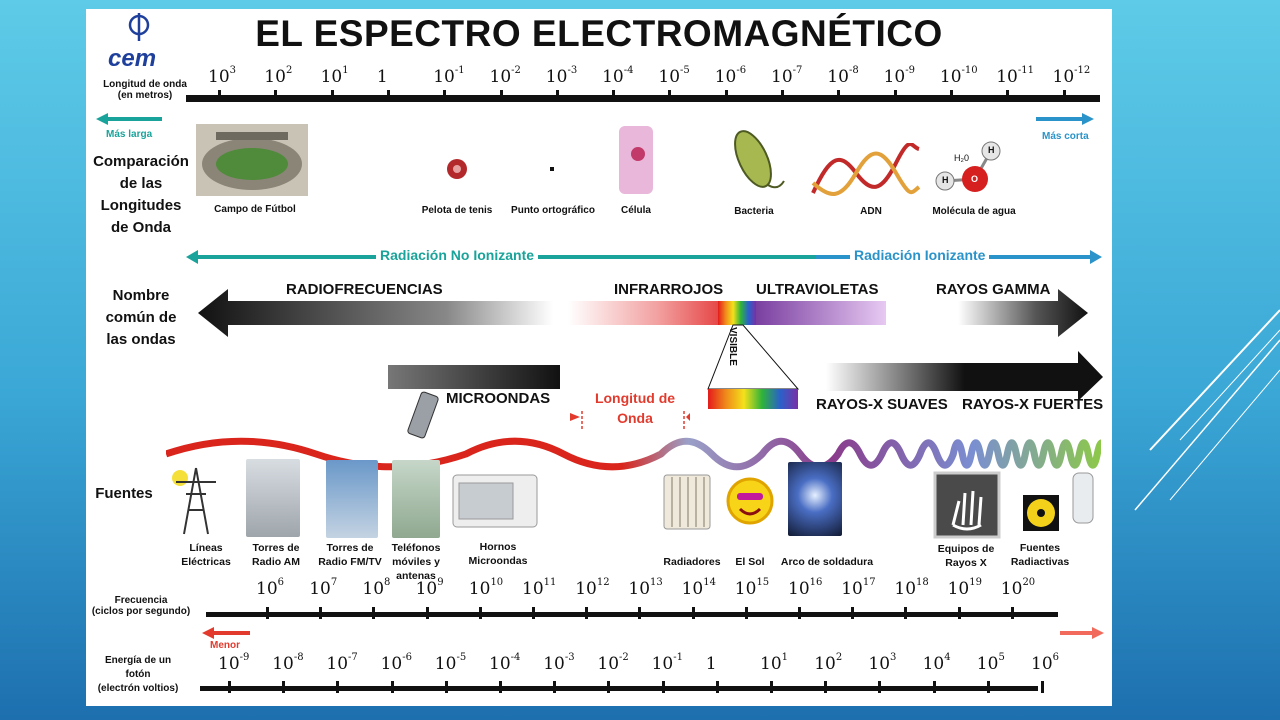  I want to click on energy-tick-label: 10⁻⁶, so click(396, 663).